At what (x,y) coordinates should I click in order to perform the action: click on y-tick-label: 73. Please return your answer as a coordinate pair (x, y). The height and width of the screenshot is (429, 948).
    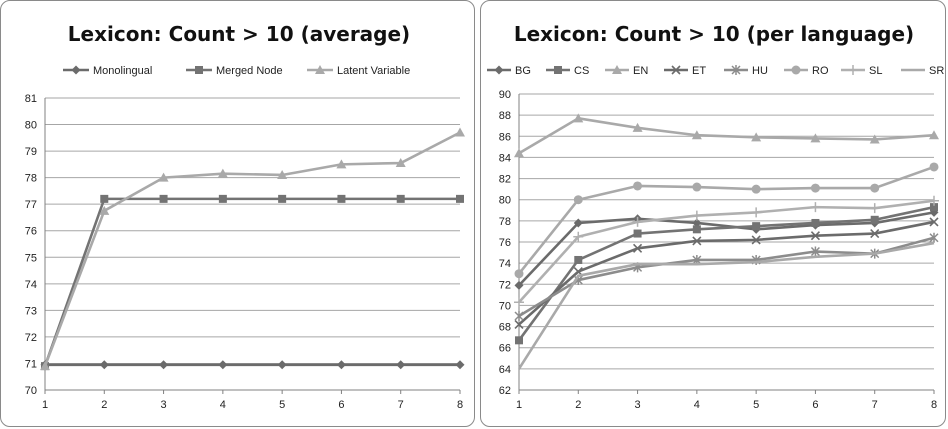
    Looking at the image, I should click on (31, 311).